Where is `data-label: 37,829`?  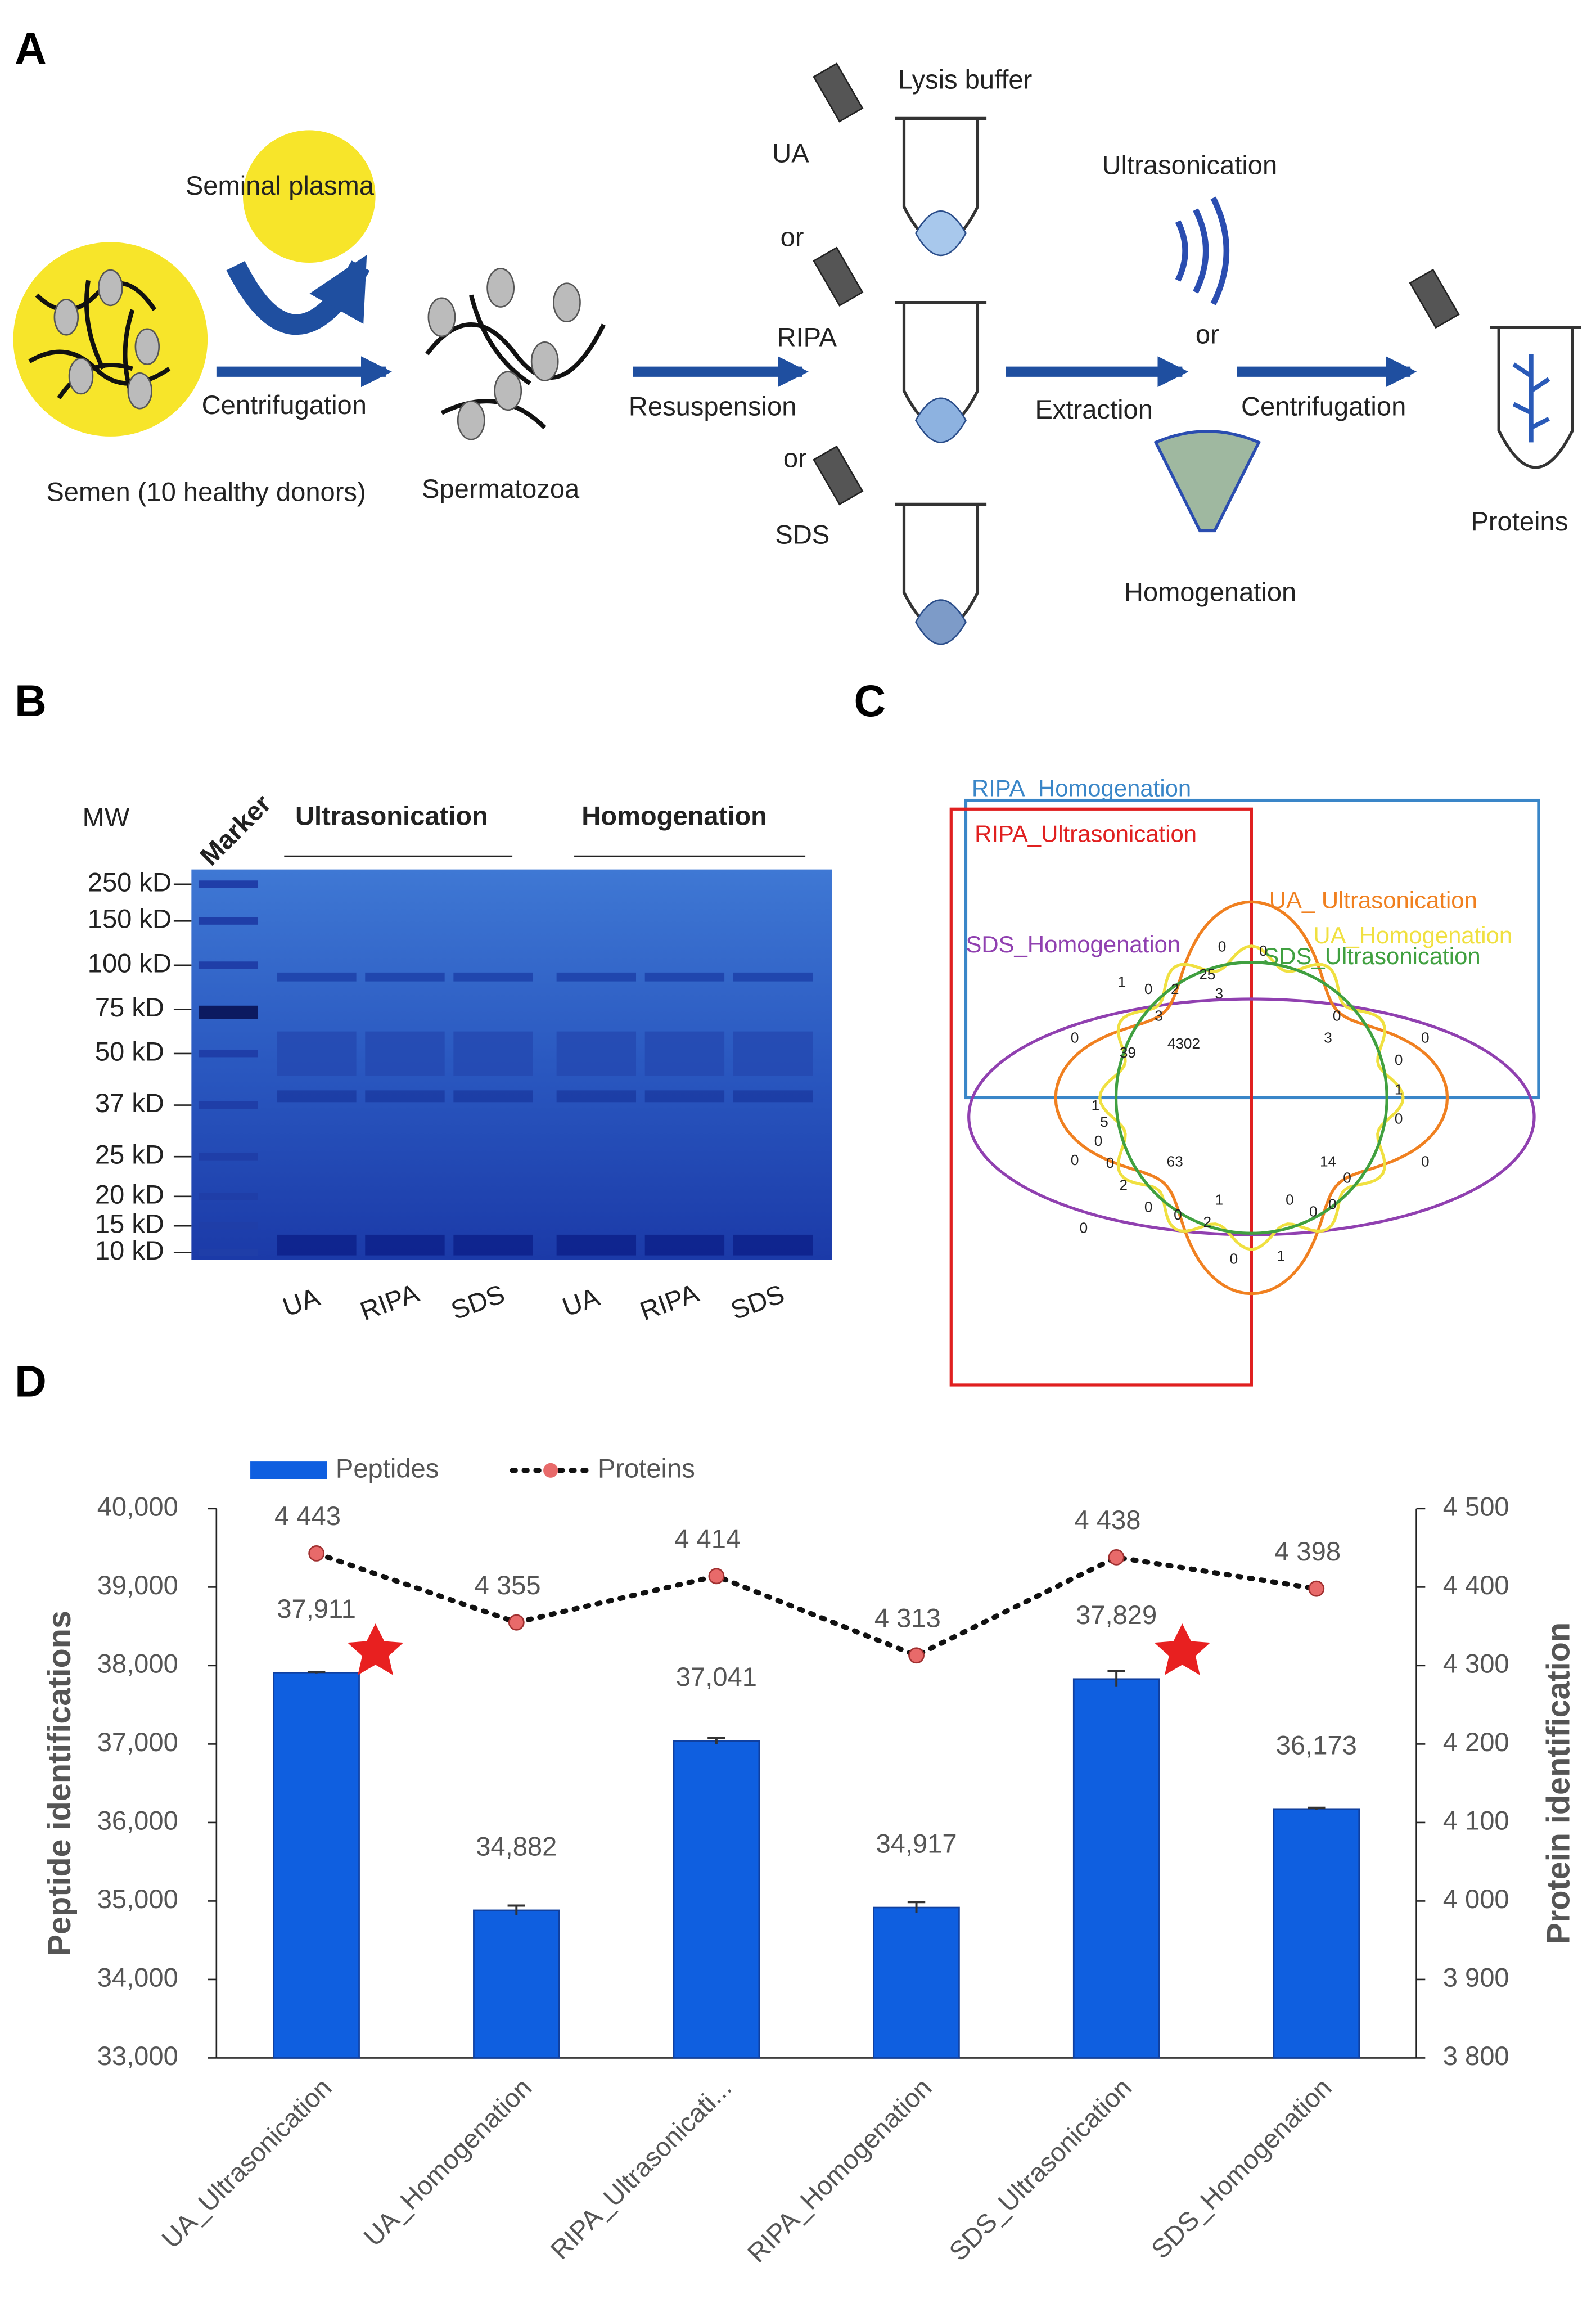
data-label: 37,829 is located at coordinates (1116, 1615).